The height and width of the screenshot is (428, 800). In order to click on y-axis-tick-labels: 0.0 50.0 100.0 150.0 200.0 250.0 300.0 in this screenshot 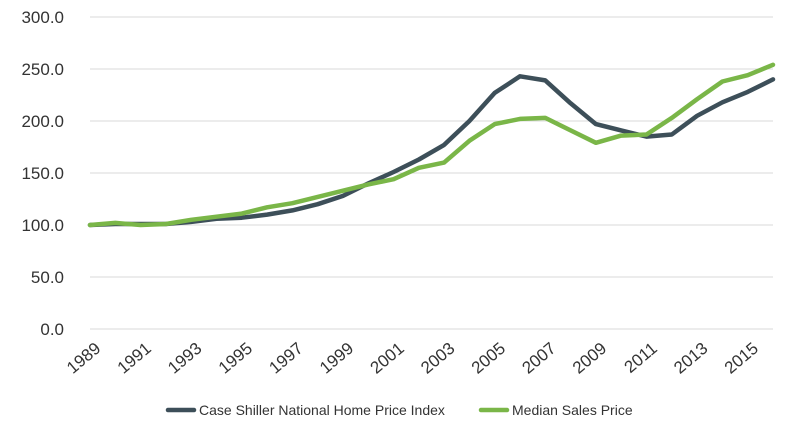, I will do `click(42, 173)`.